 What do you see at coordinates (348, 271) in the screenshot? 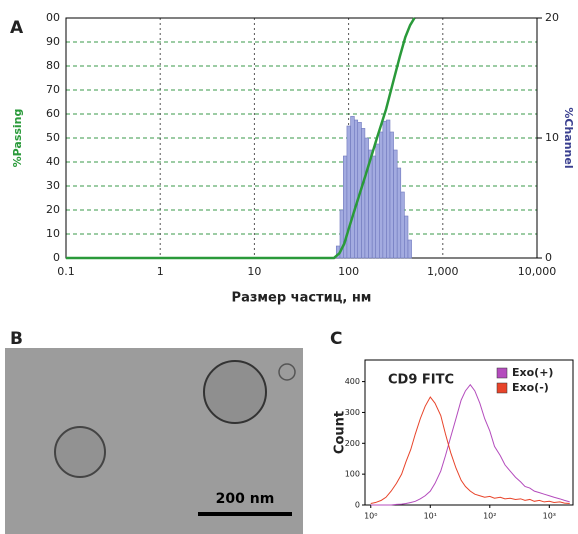
I see `x-tick-label: 100` at bounding box center [348, 271].